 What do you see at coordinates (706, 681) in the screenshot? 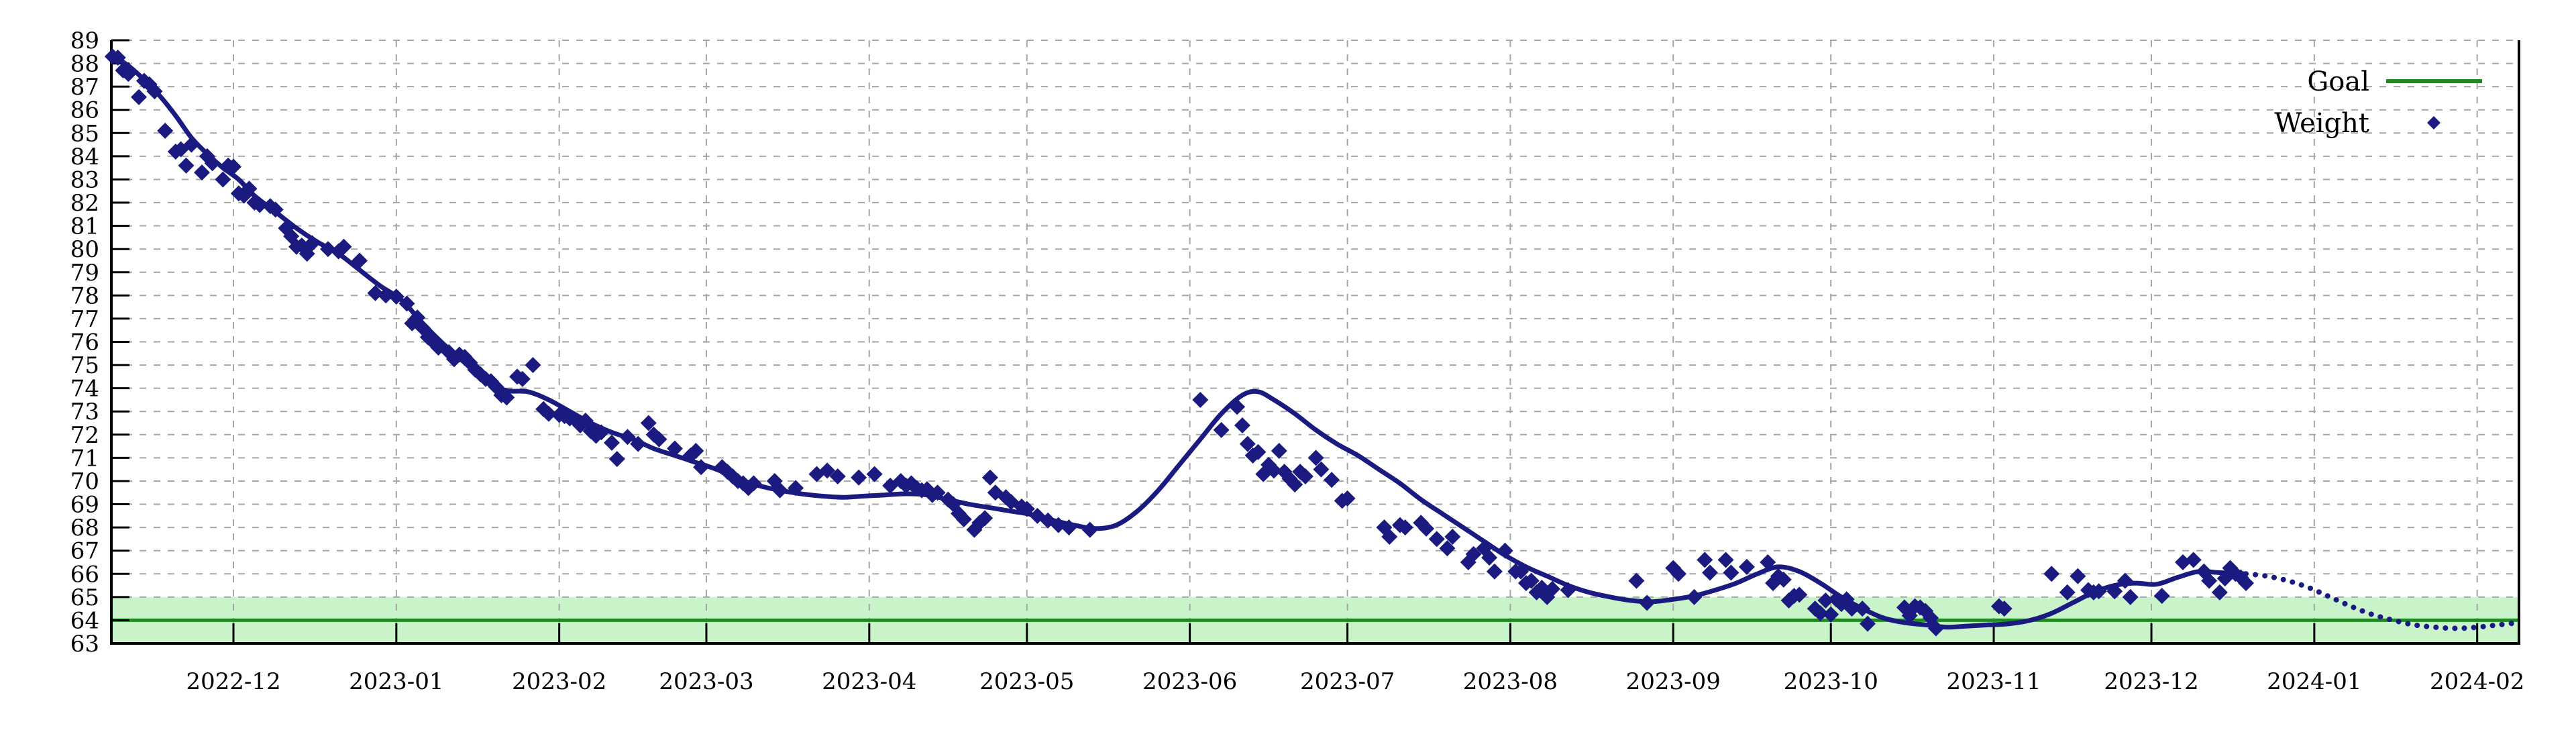
I see `x-tick-label: 2023-03` at bounding box center [706, 681].